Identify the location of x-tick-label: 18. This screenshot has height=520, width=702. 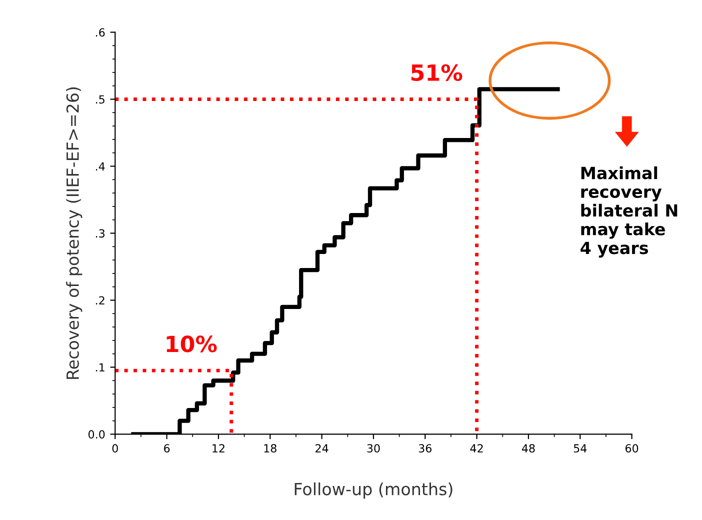
(270, 448).